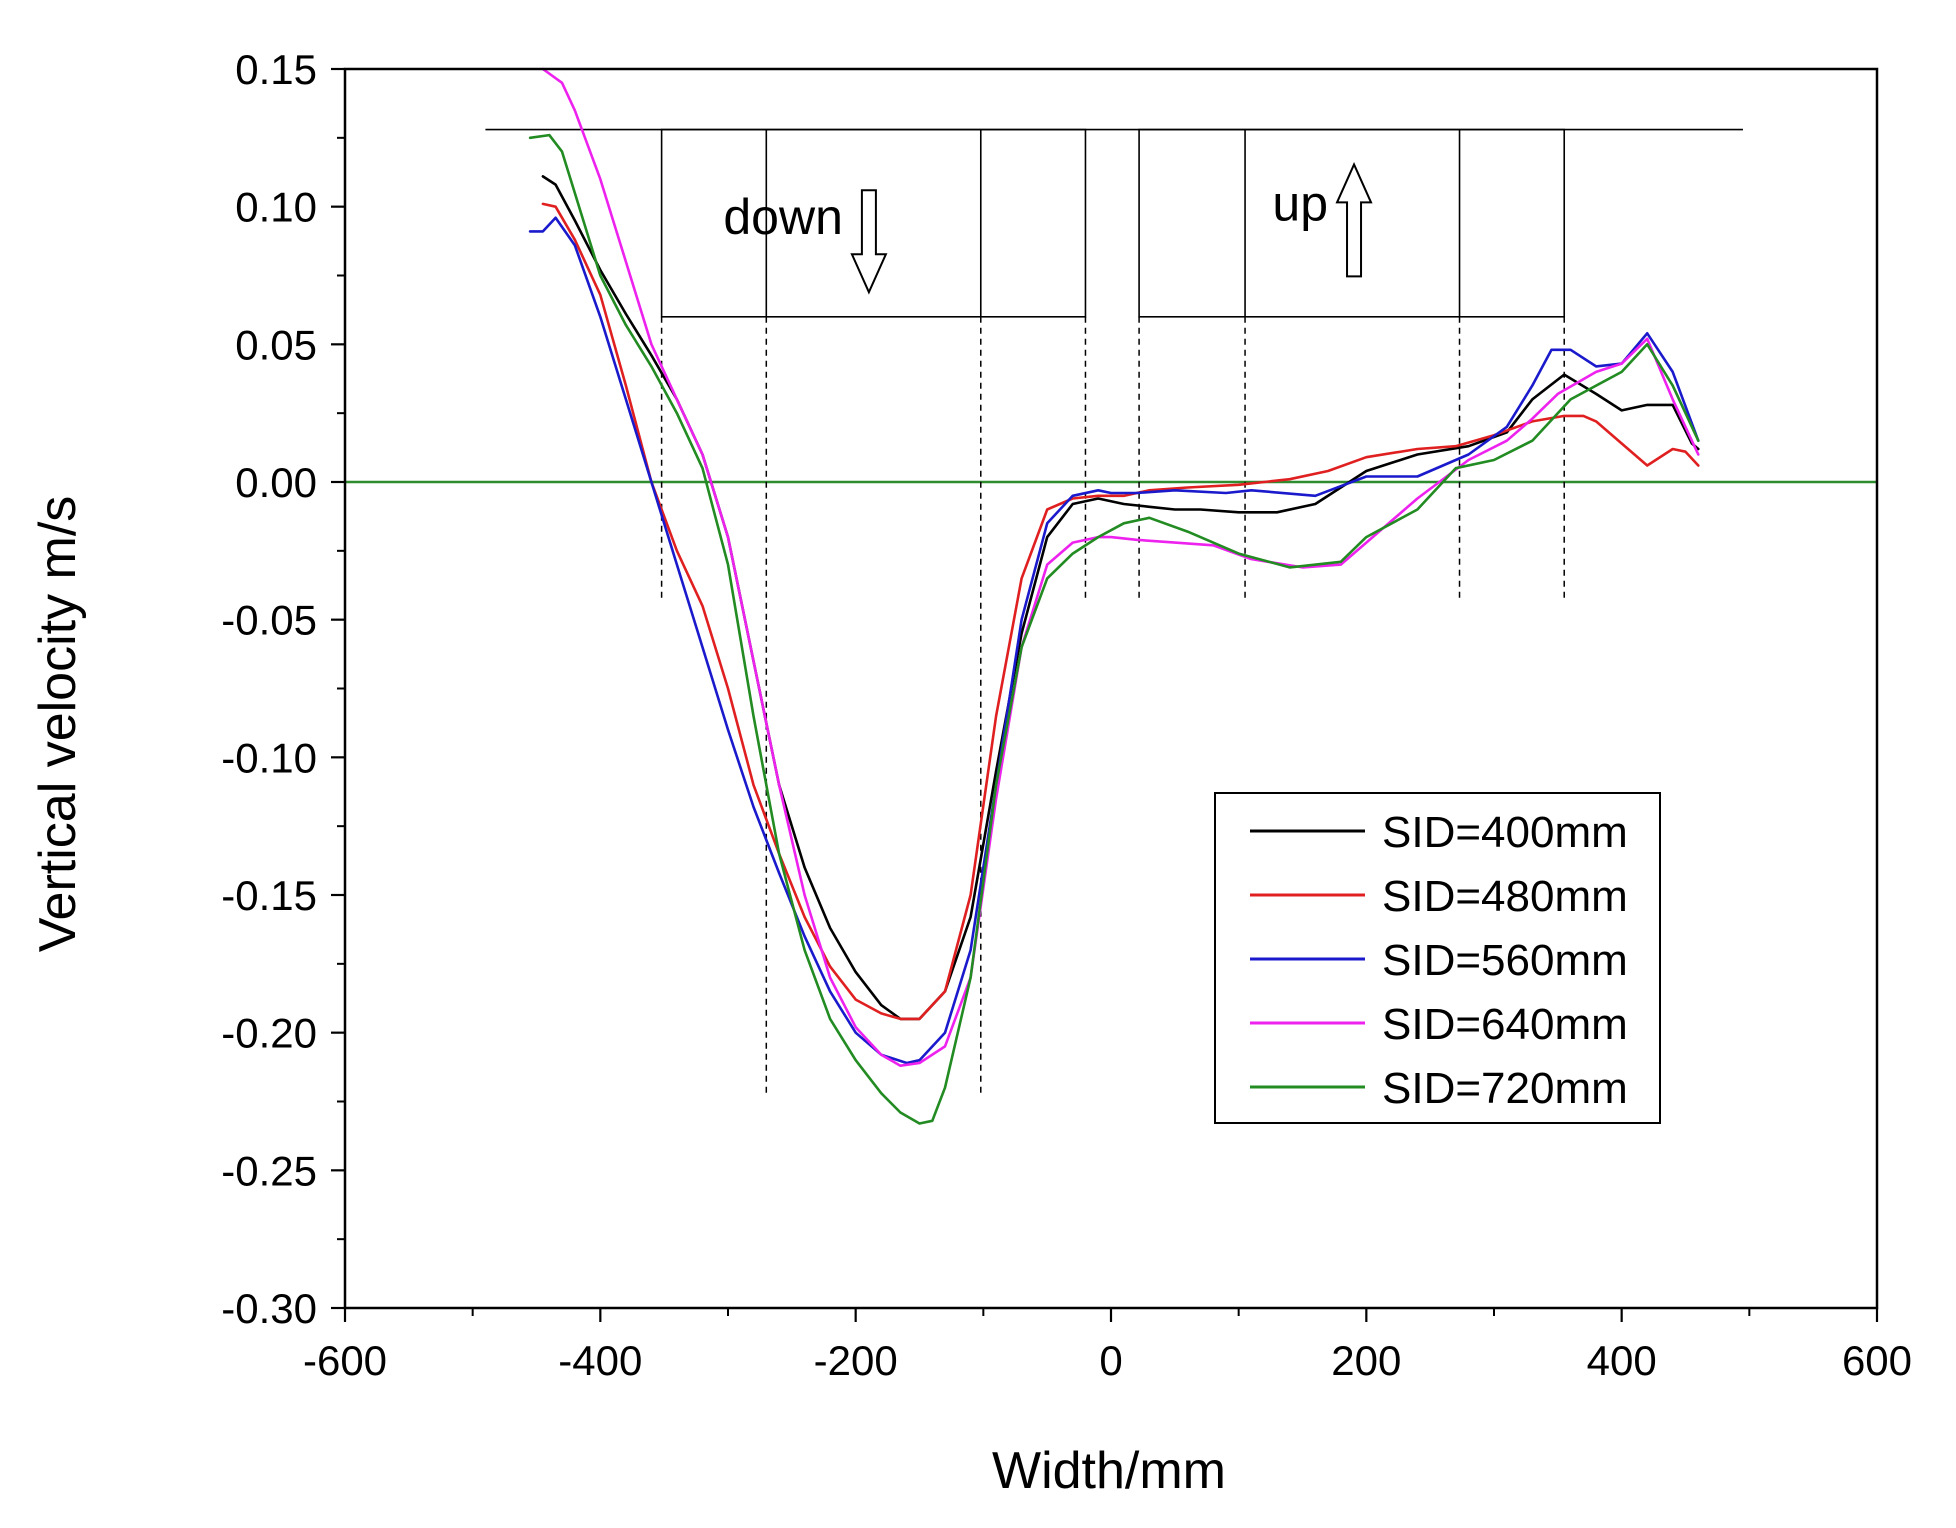  What do you see at coordinates (1622, 1360) in the screenshot?
I see `x-tick-label: 400` at bounding box center [1622, 1360].